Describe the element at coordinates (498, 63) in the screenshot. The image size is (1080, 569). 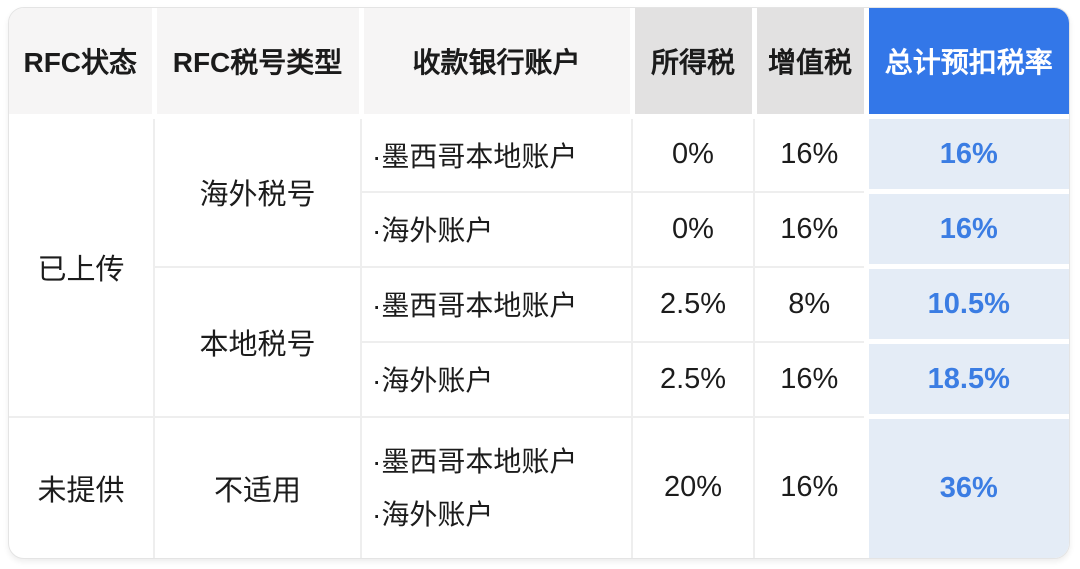
I see `col-header-bank-account: 收款银行账户` at that location.